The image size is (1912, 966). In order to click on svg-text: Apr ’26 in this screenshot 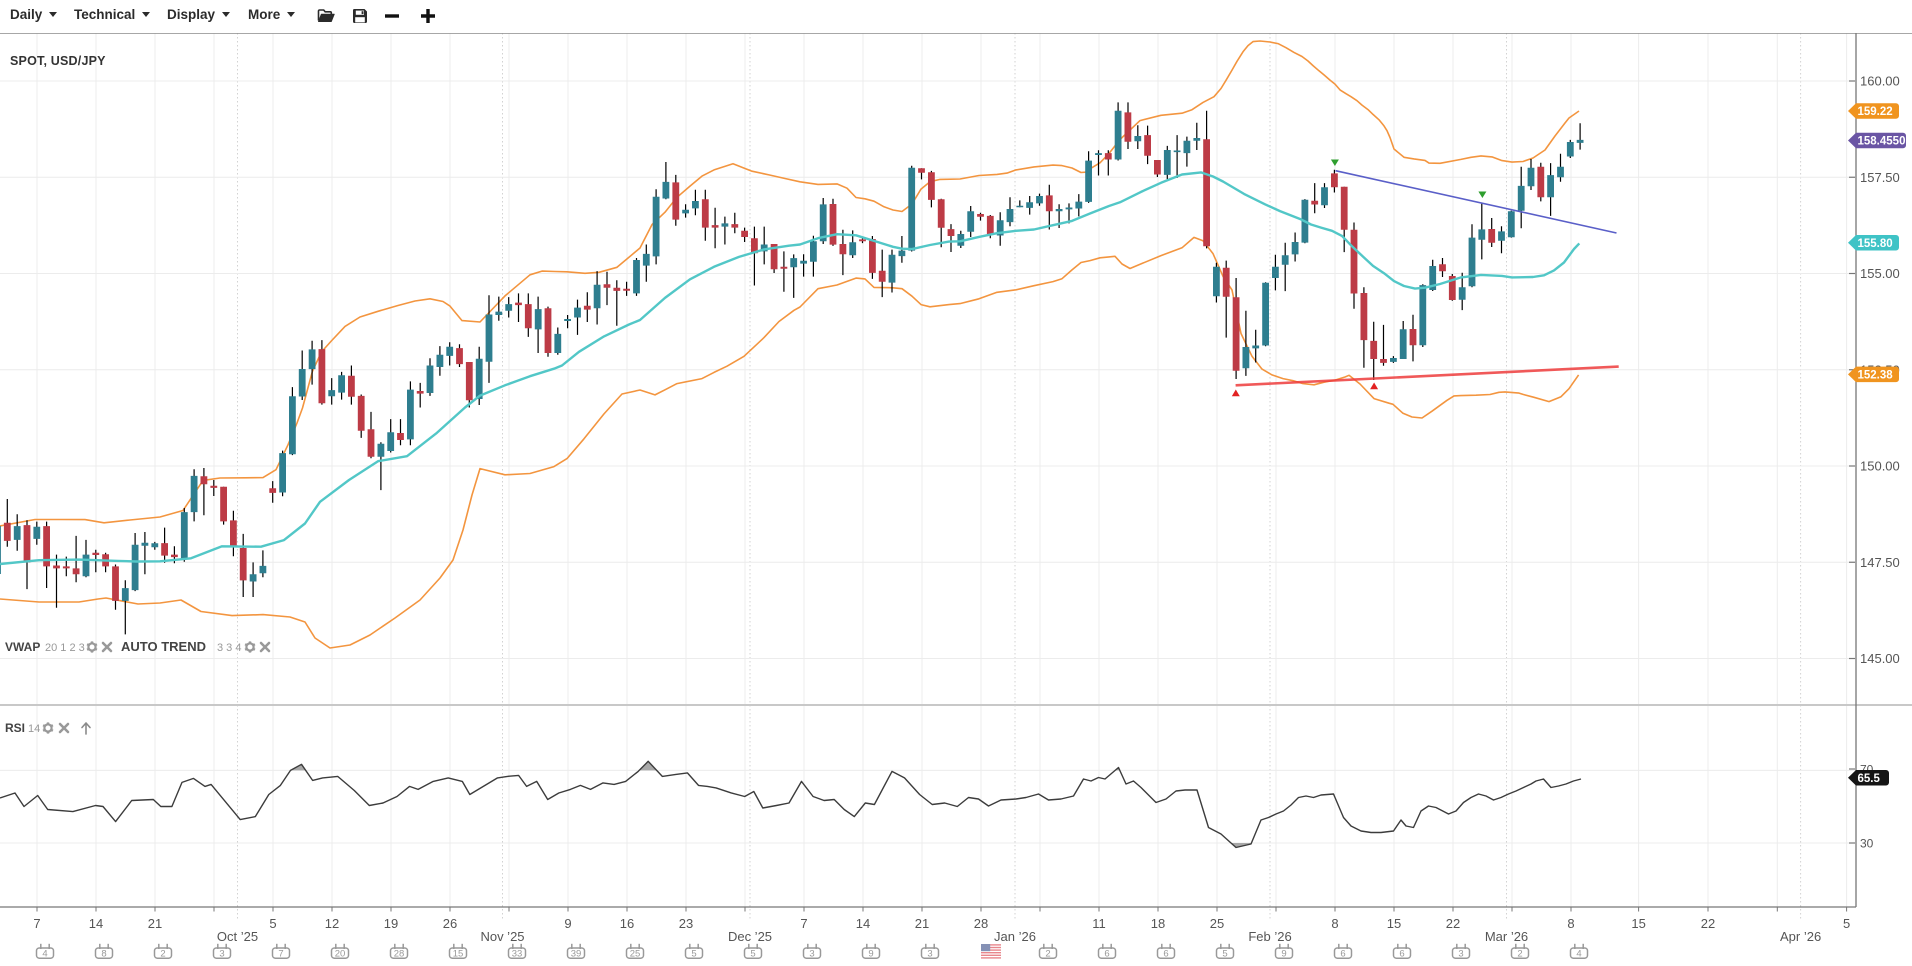, I will do `click(1800, 936)`.